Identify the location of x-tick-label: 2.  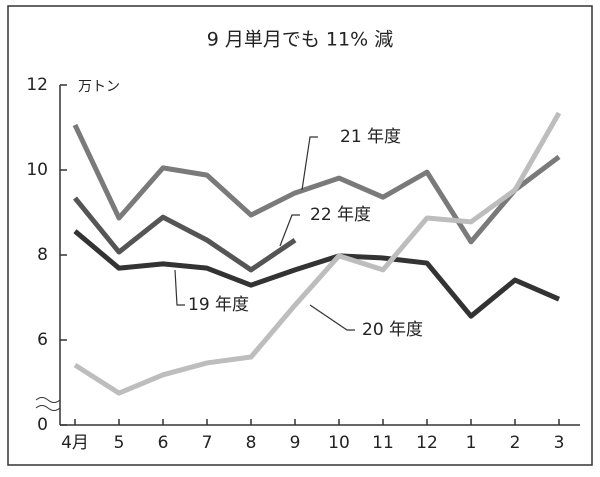
(515, 443).